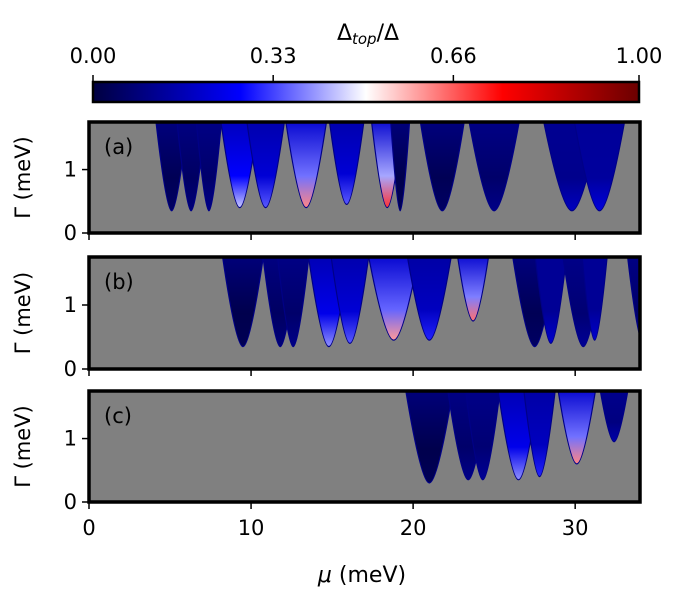 The height and width of the screenshot is (606, 674). Describe the element at coordinates (366, 62) in the screenshot. I see `colorbar: Δtop/Δ 0.00 0.33 0.66 1.00` at that location.